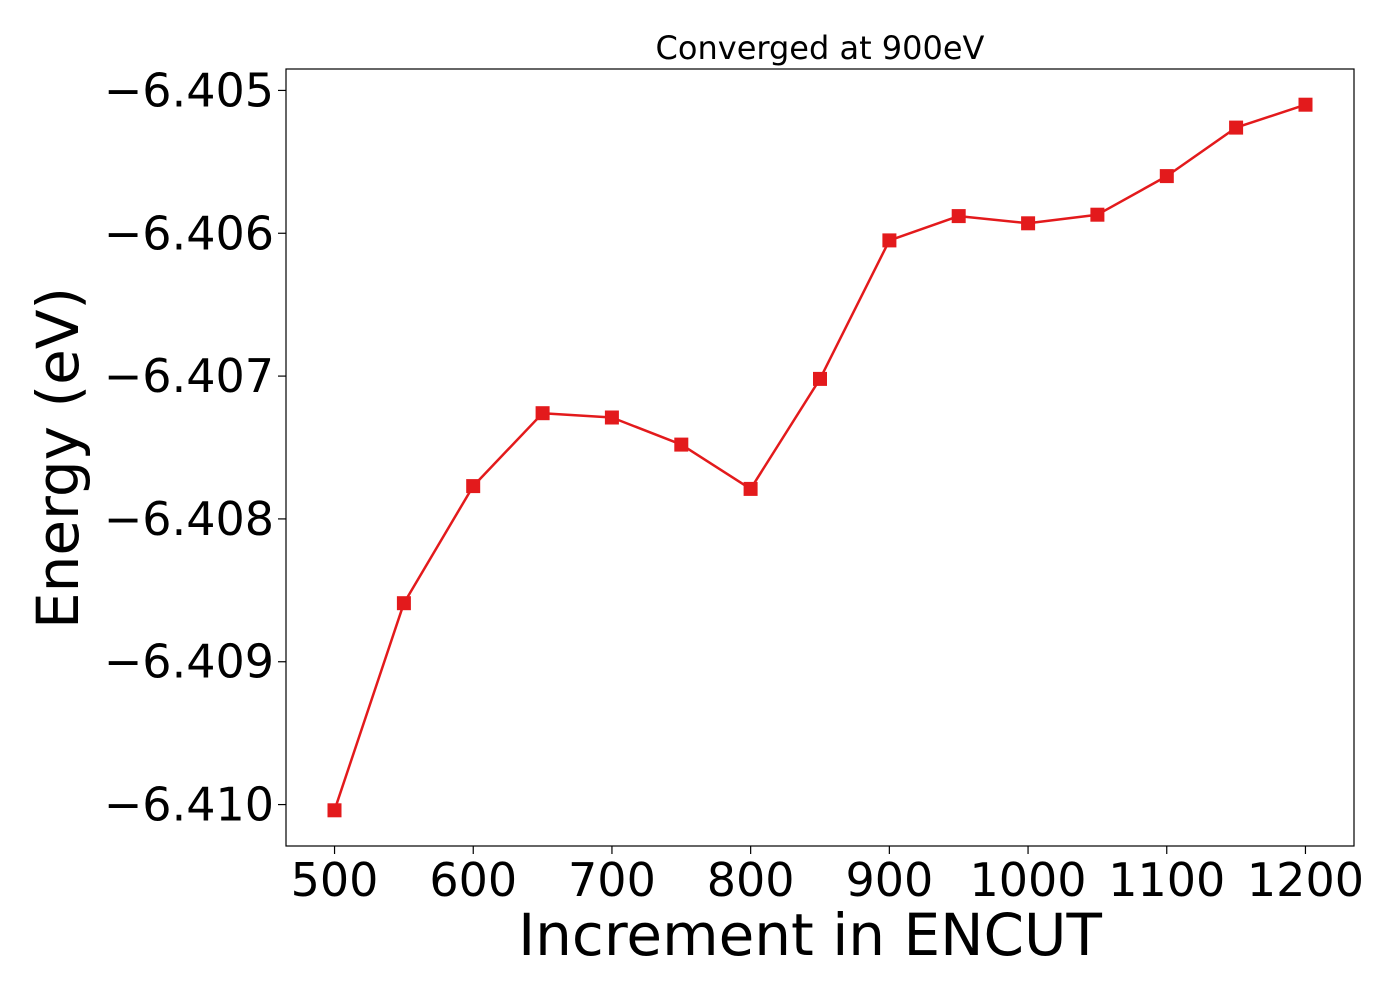 This screenshot has width=1400, height=1000. I want to click on x-tick-label: 1200, so click(1305, 880).